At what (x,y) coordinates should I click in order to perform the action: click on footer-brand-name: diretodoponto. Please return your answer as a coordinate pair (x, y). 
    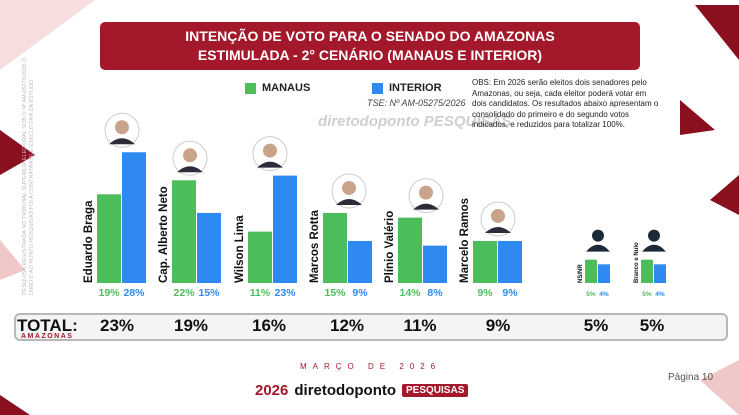
    Looking at the image, I should click on (345, 390).